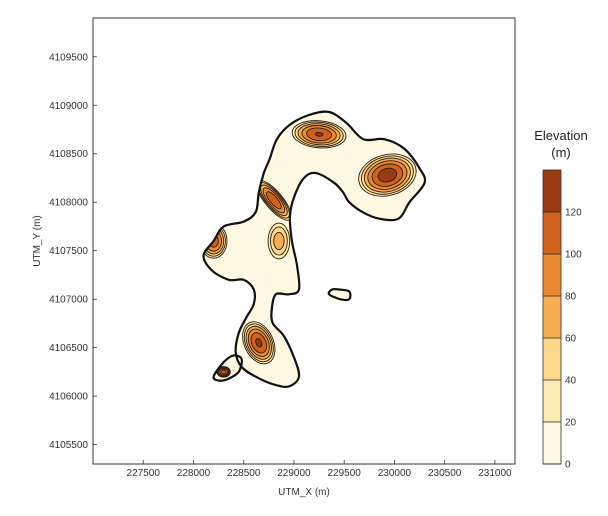 Image resolution: width=608 pixels, height=516 pixels. Describe the element at coordinates (68, 397) in the screenshot. I see `y-tick-label: 4106000` at that location.